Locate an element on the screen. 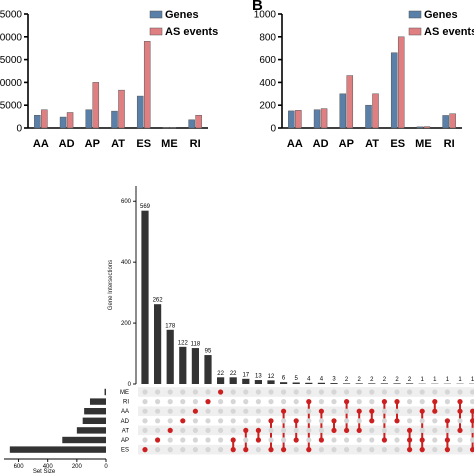 The image size is (474, 474). category-label: AP is located at coordinates (92, 144).